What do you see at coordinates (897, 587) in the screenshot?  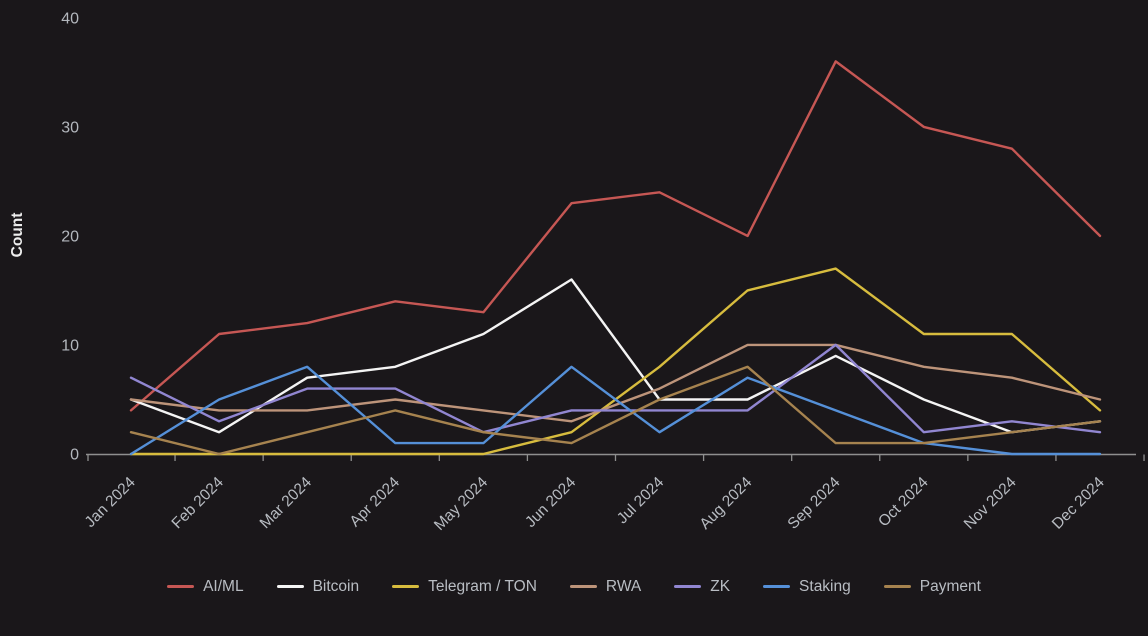 I see `legend-swatch-payment` at bounding box center [897, 587].